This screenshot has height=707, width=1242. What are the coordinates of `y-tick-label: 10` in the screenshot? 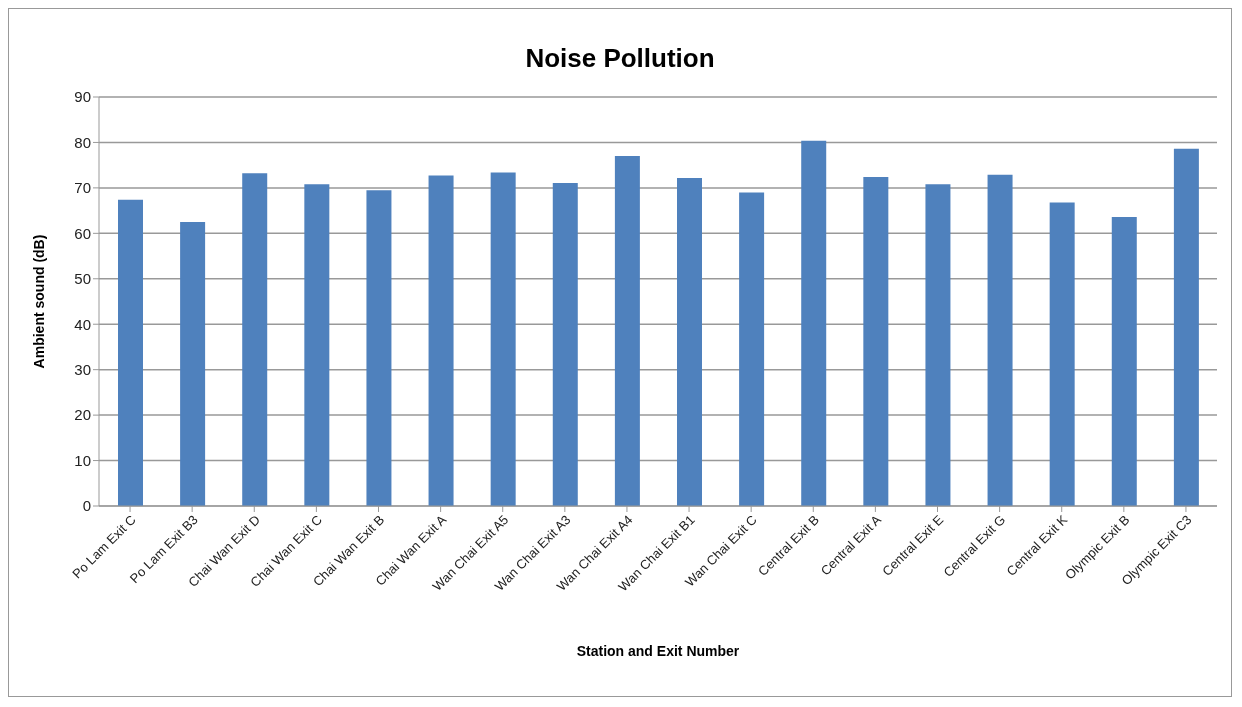 It's located at (82, 460).